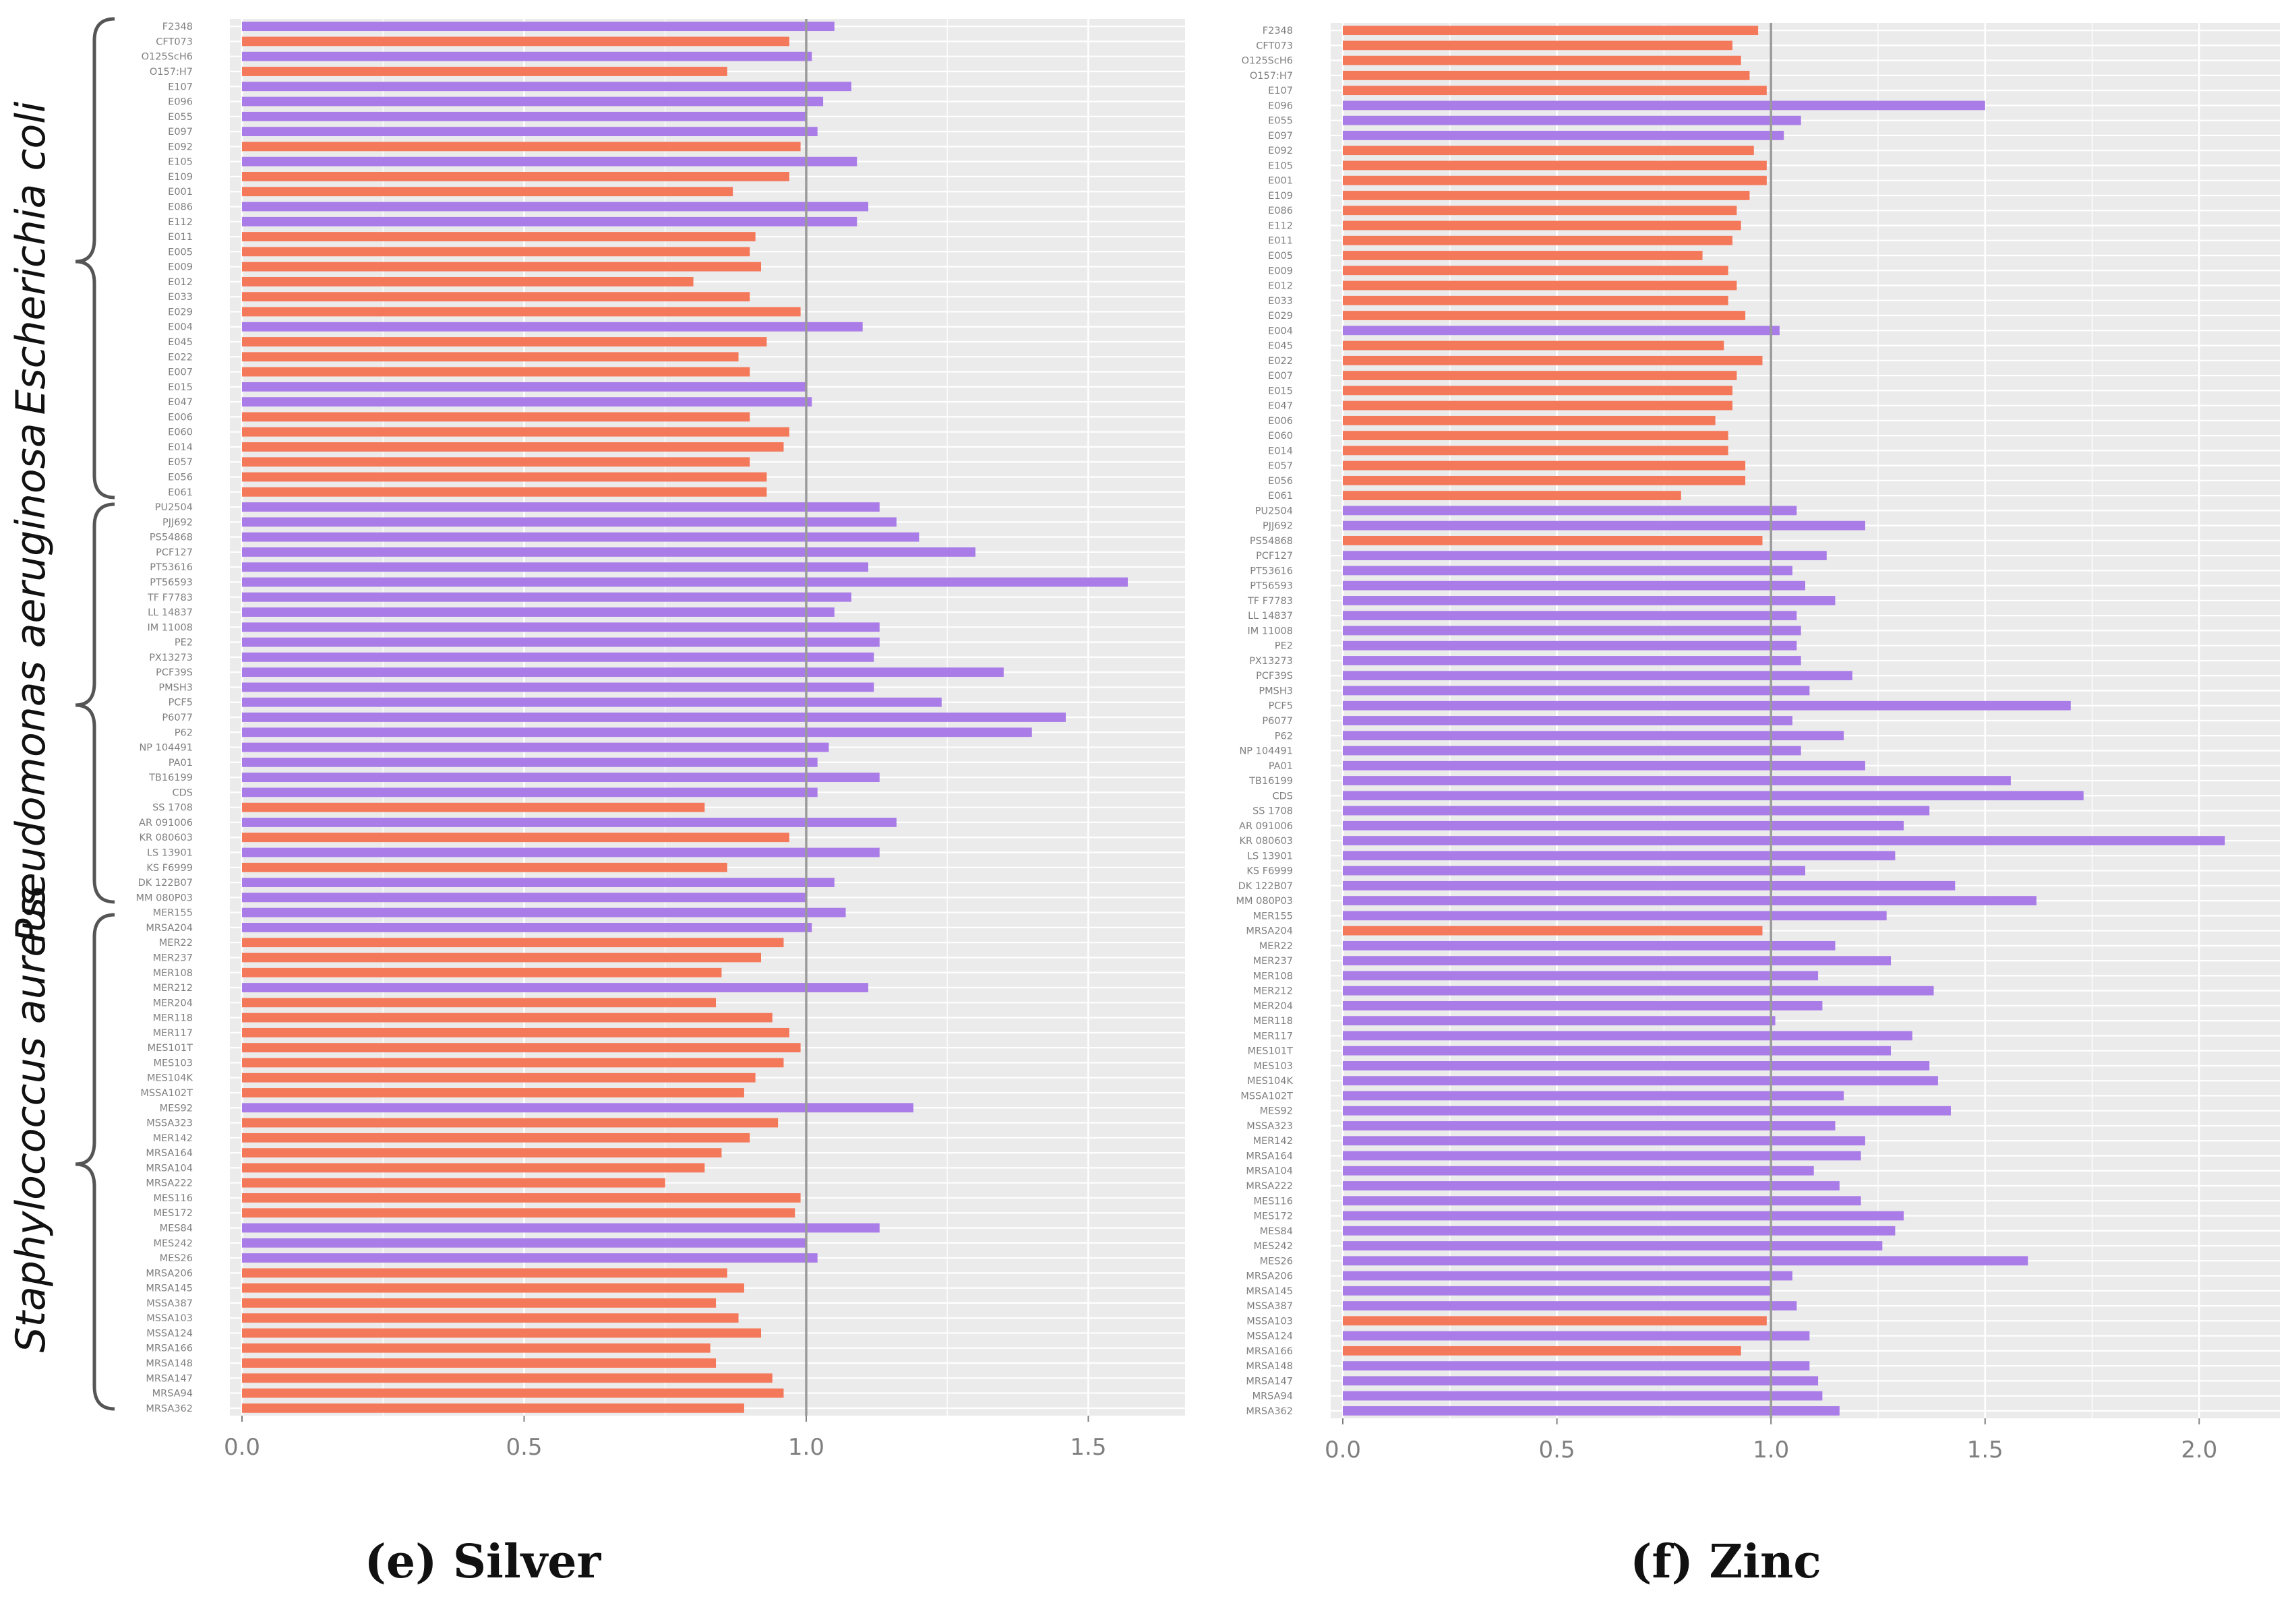 The width and height of the screenshot is (2296, 1599). I want to click on category-label: MES92, so click(1276, 1111).